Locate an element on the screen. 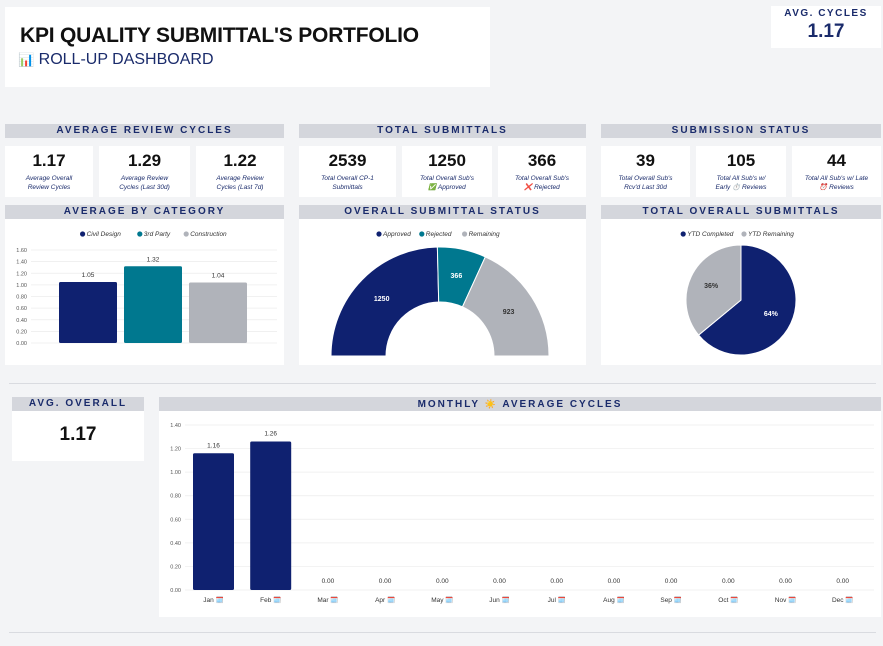  x-tick-label: Aug 🗓️ is located at coordinates (613, 600).